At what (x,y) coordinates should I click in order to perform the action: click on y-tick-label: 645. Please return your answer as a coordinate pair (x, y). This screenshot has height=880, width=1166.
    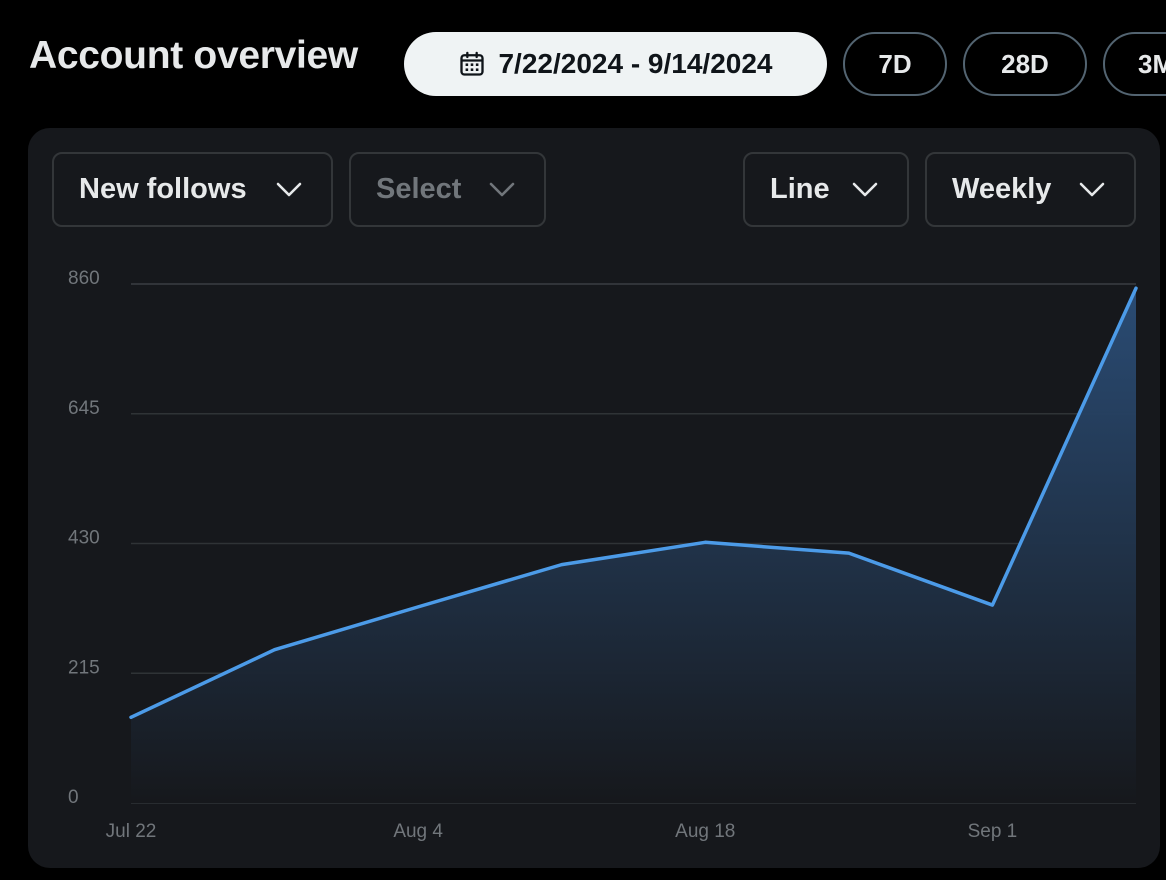
    Looking at the image, I should click on (84, 408).